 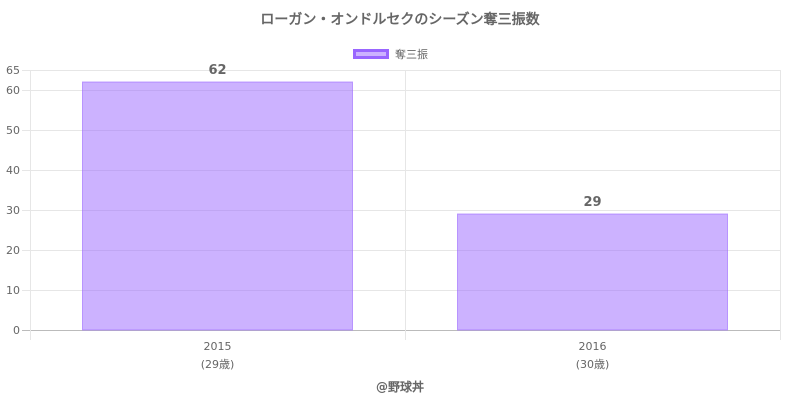 What do you see at coordinates (13, 210) in the screenshot?
I see `y-tick-label: 30` at bounding box center [13, 210].